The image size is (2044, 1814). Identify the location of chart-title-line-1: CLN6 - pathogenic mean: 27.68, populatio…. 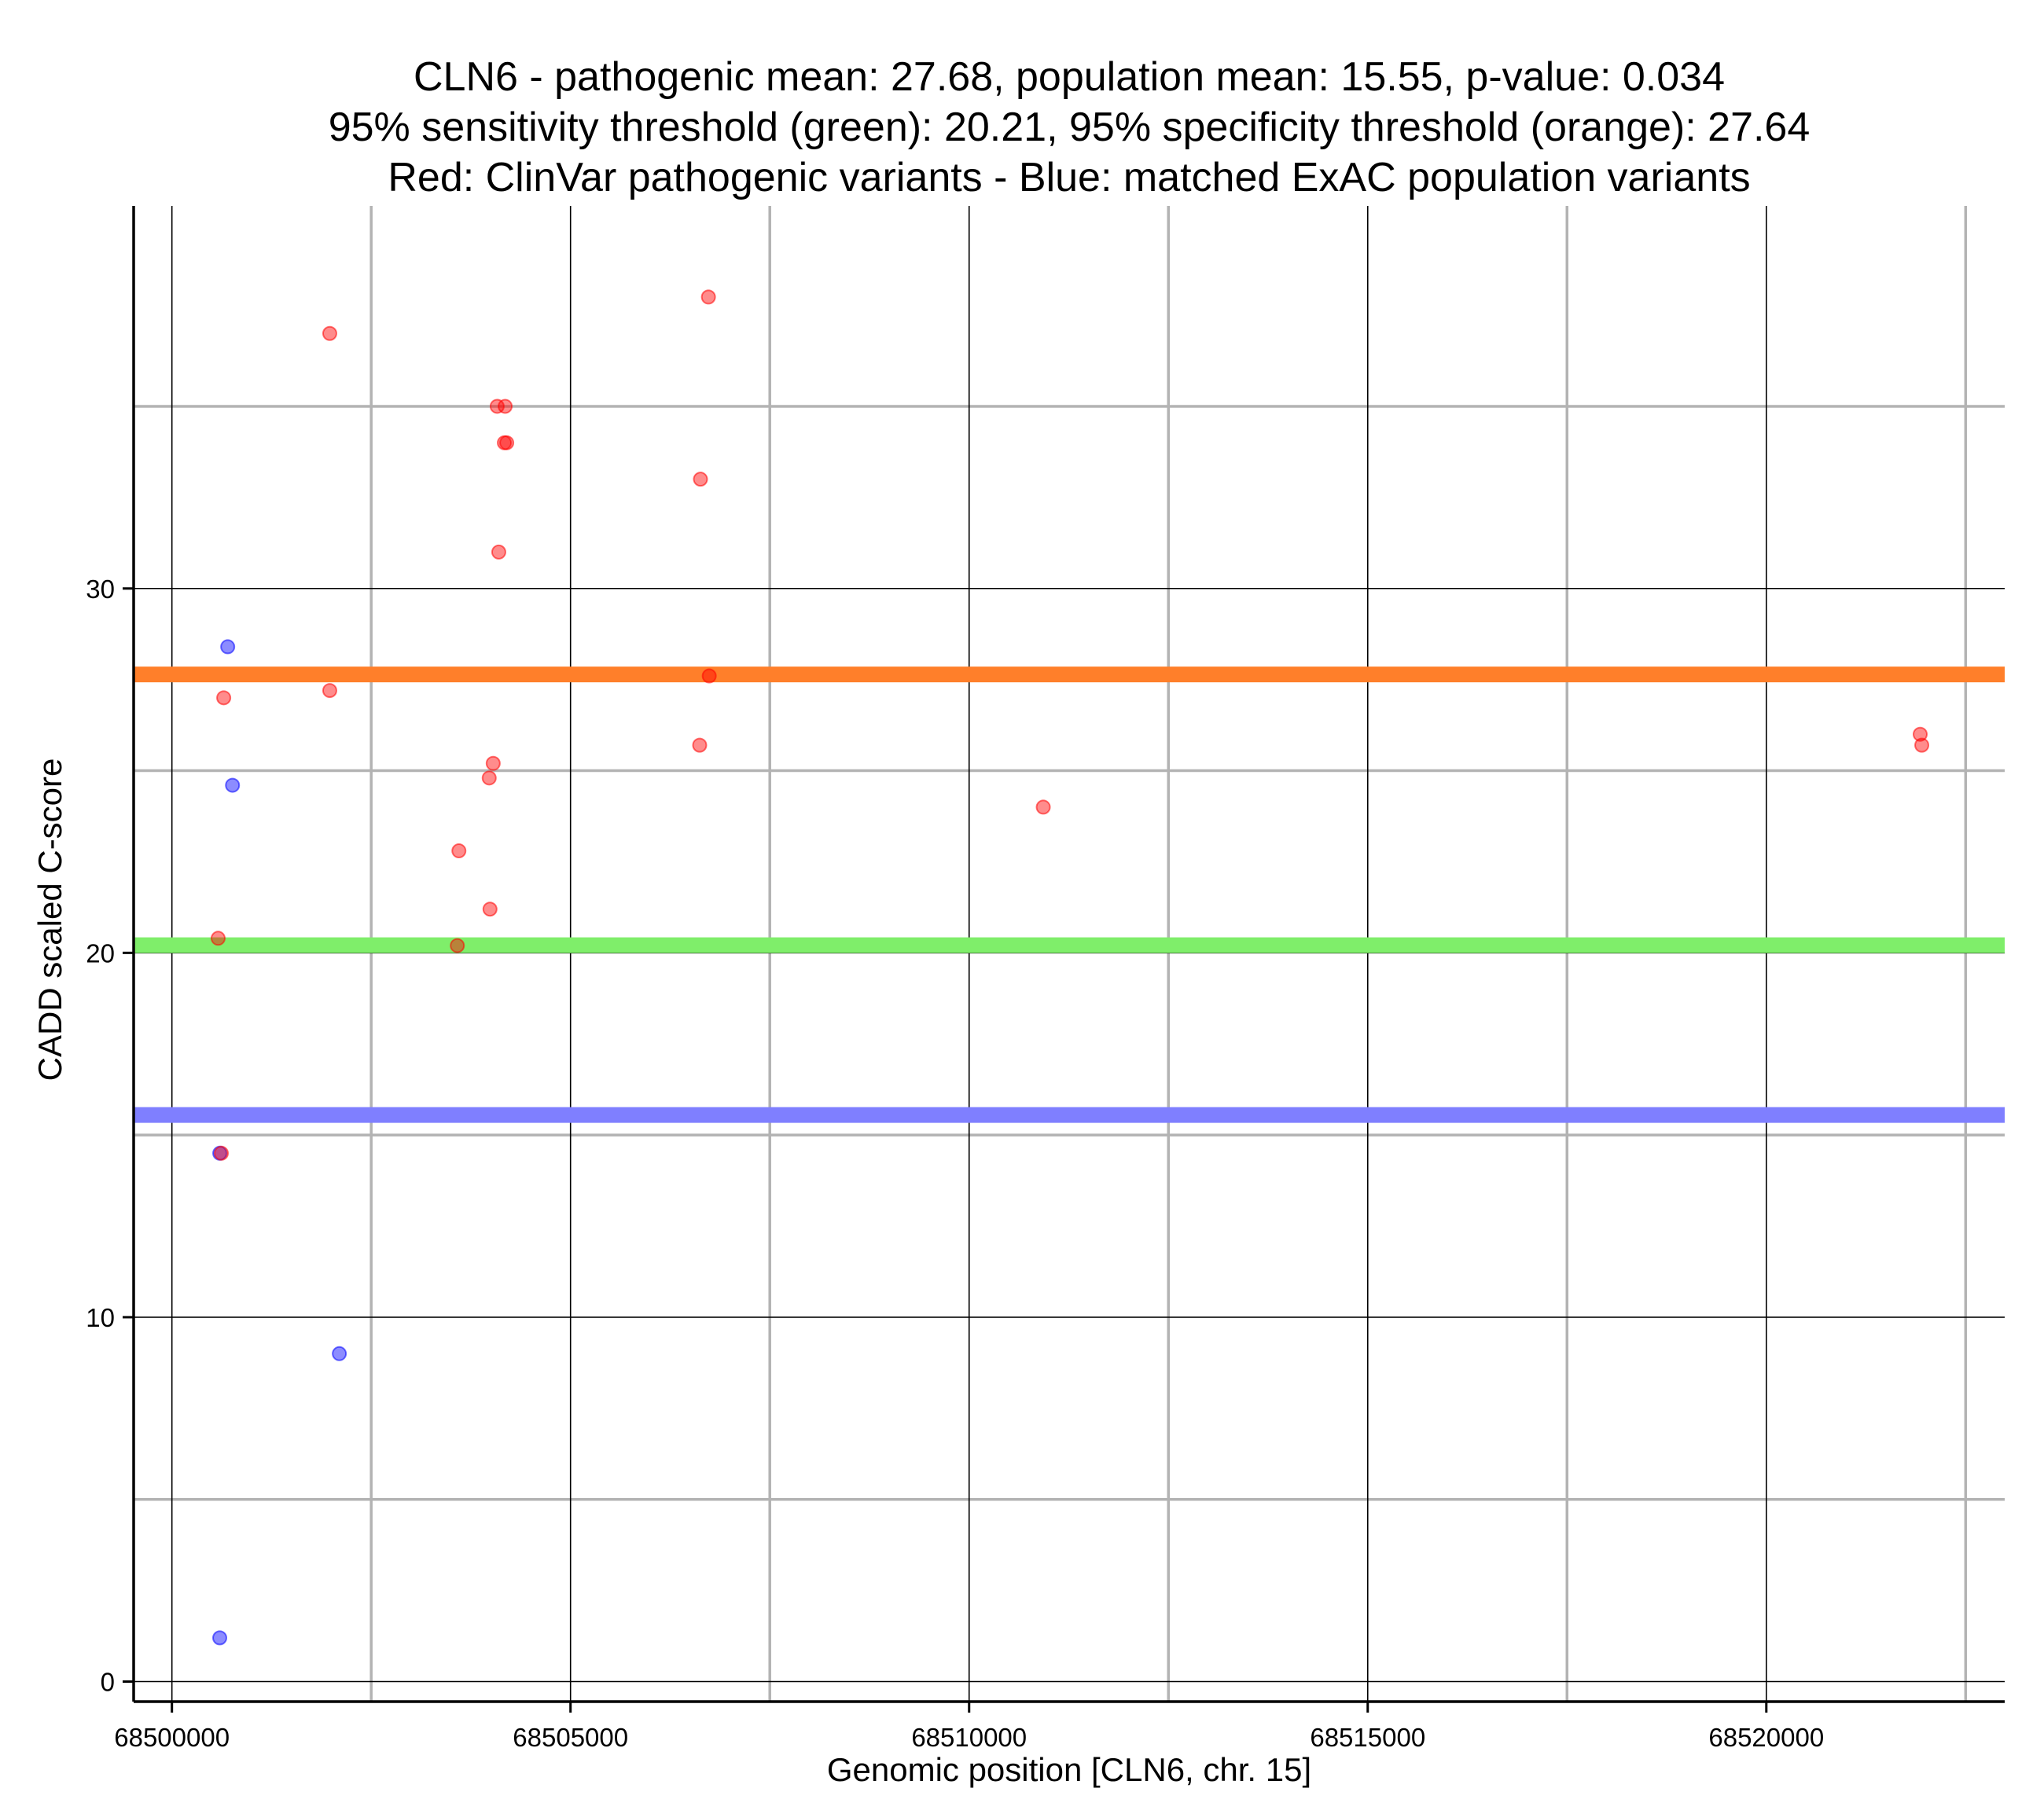
(1069, 77).